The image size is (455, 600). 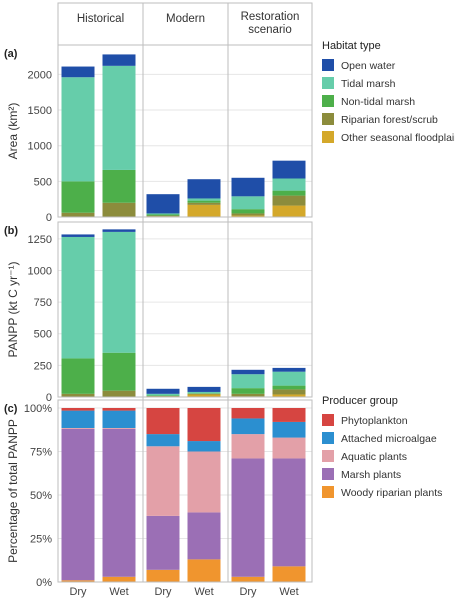 I want to click on bar-historical-dry-open-water, so click(x=78, y=72).